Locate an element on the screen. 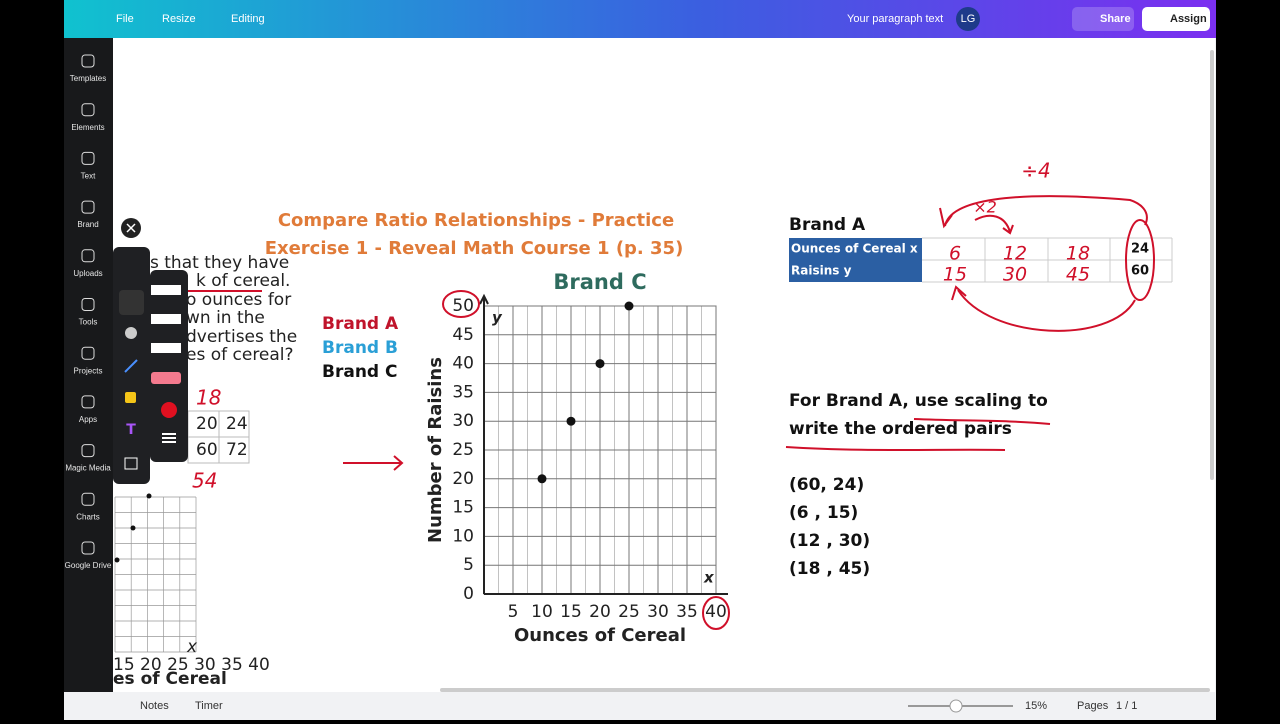  zoom-handle is located at coordinates (956, 706).